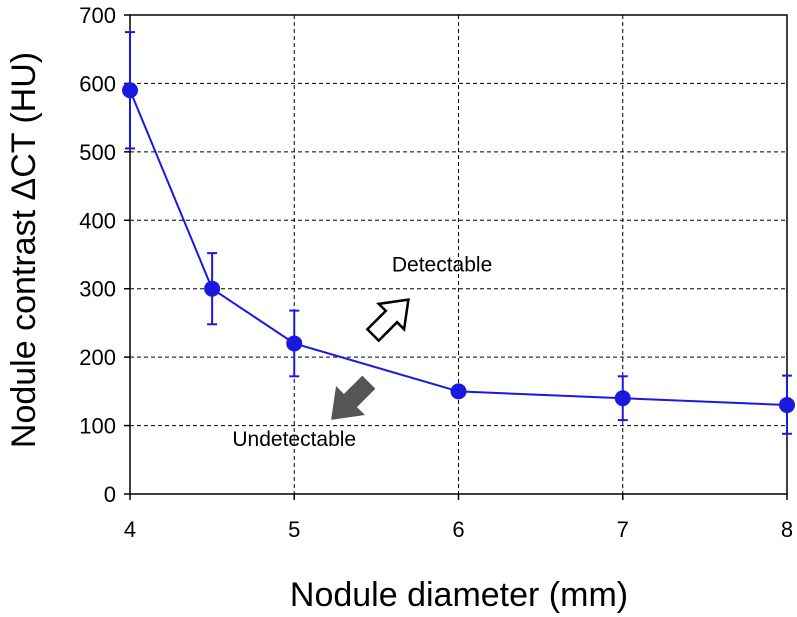  What do you see at coordinates (24, 250) in the screenshot?
I see `y-axis-title: Nodule contrast ΔCT (HU)` at bounding box center [24, 250].